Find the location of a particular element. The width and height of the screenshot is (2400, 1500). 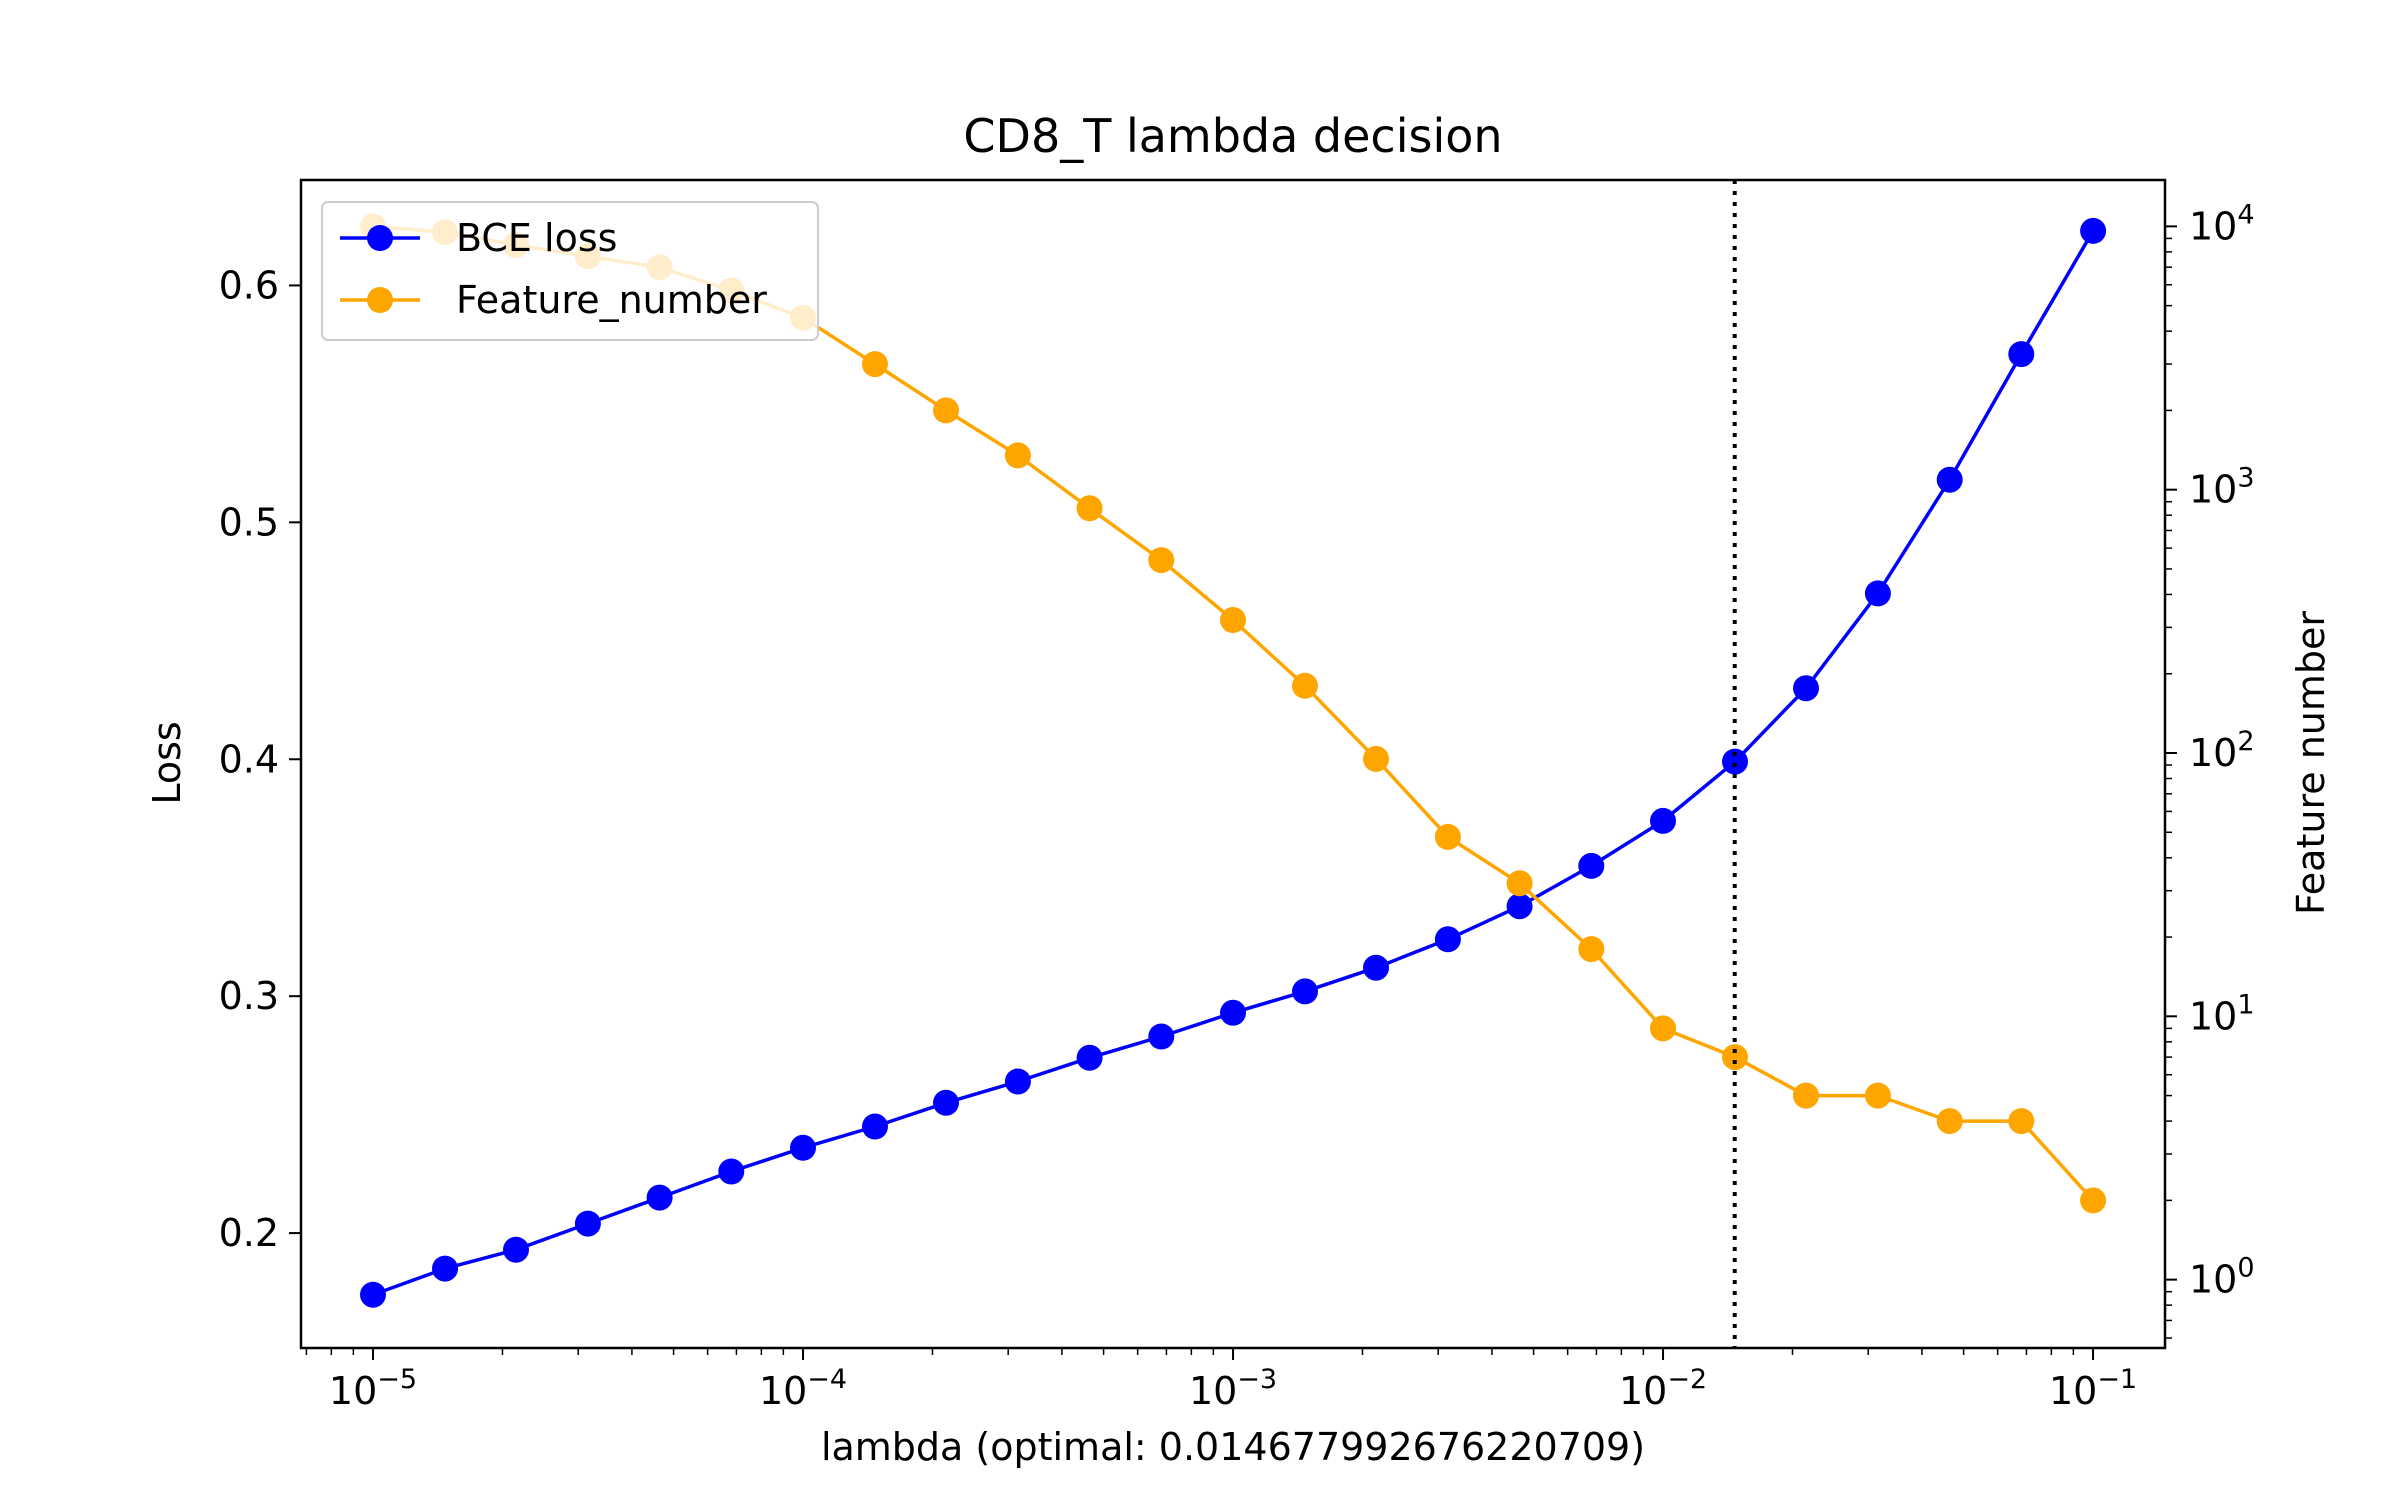

y-tick-label-3: 0.5 is located at coordinates (249, 522).